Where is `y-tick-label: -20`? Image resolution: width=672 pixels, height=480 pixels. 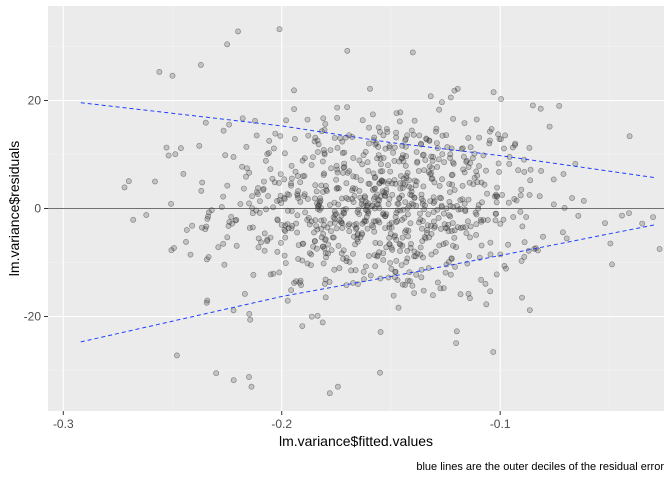 y-tick-label: -20 is located at coordinates (33, 317).